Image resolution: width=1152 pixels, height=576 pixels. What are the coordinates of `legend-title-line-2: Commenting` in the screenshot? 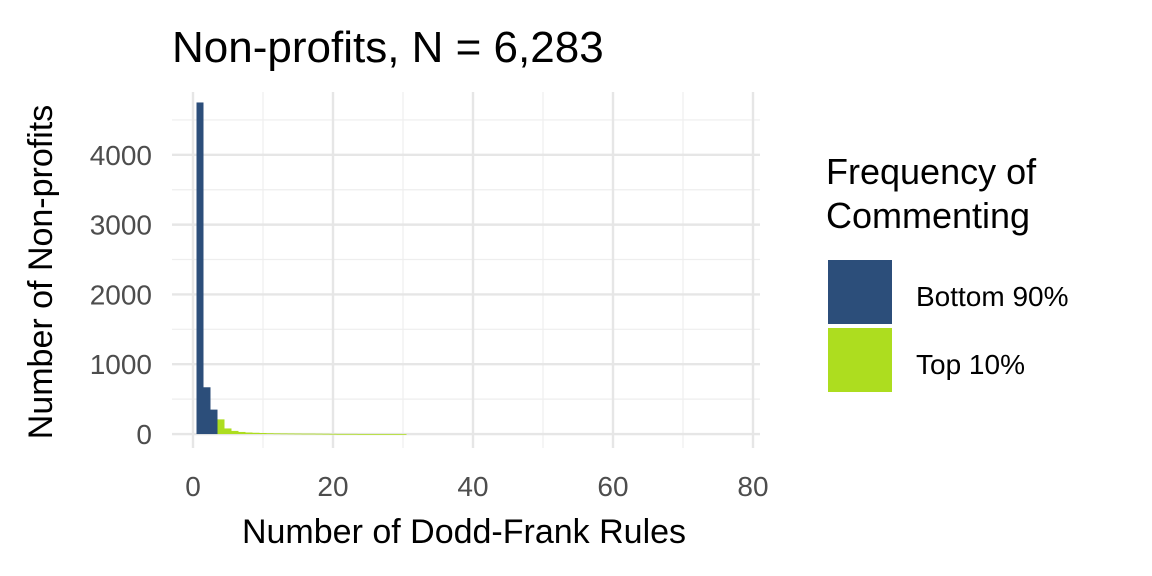 It's located at (928, 215).